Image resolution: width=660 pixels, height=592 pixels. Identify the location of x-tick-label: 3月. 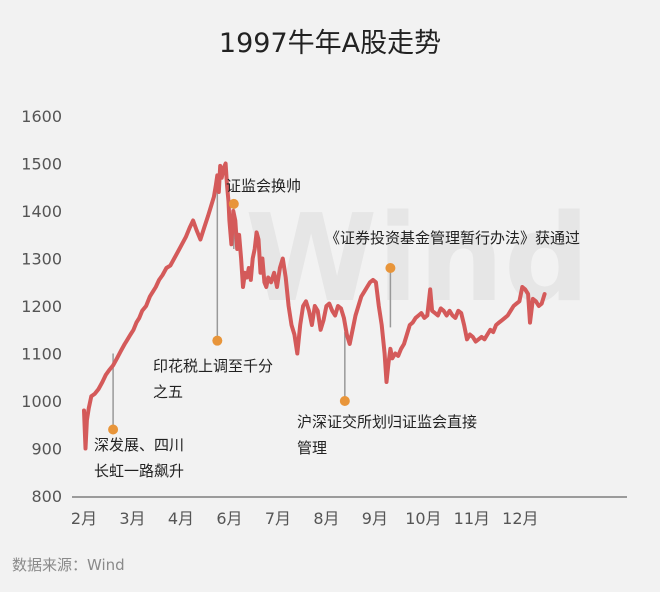
(132, 518).